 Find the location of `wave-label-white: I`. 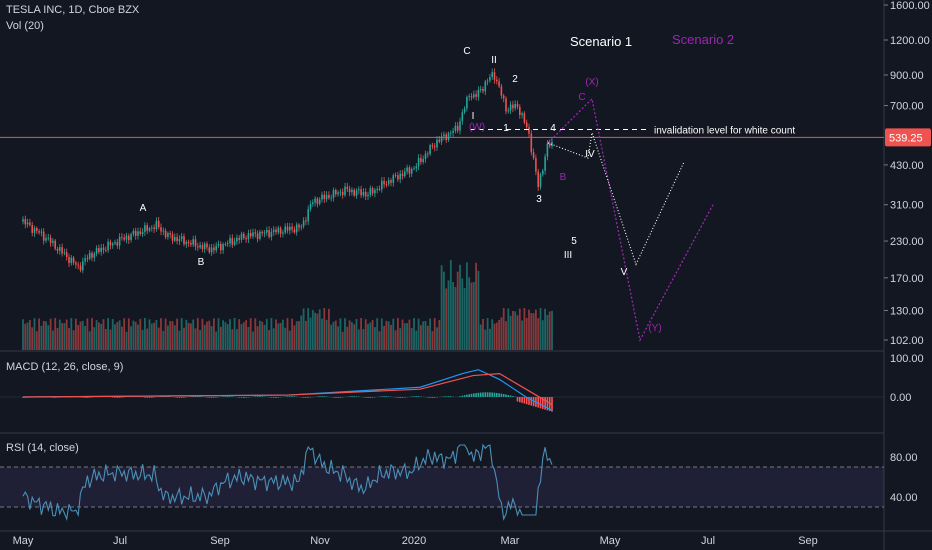

wave-label-white: I is located at coordinates (473, 116).